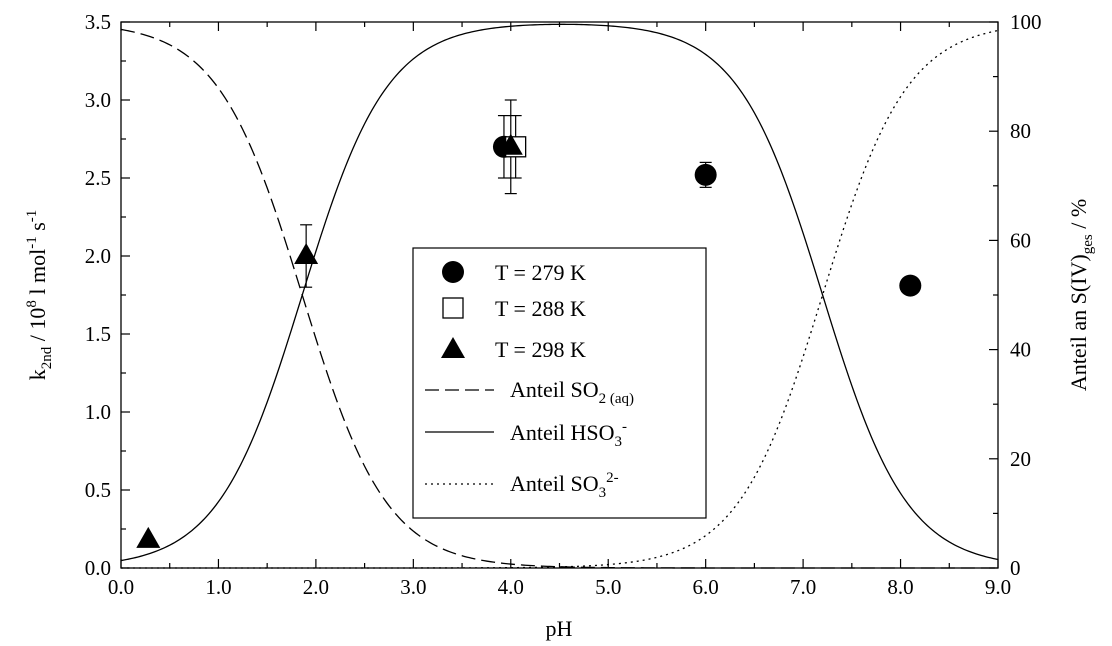  I want to click on svg-text: Anteil an S(IV)ges / %, so click(1081, 295).